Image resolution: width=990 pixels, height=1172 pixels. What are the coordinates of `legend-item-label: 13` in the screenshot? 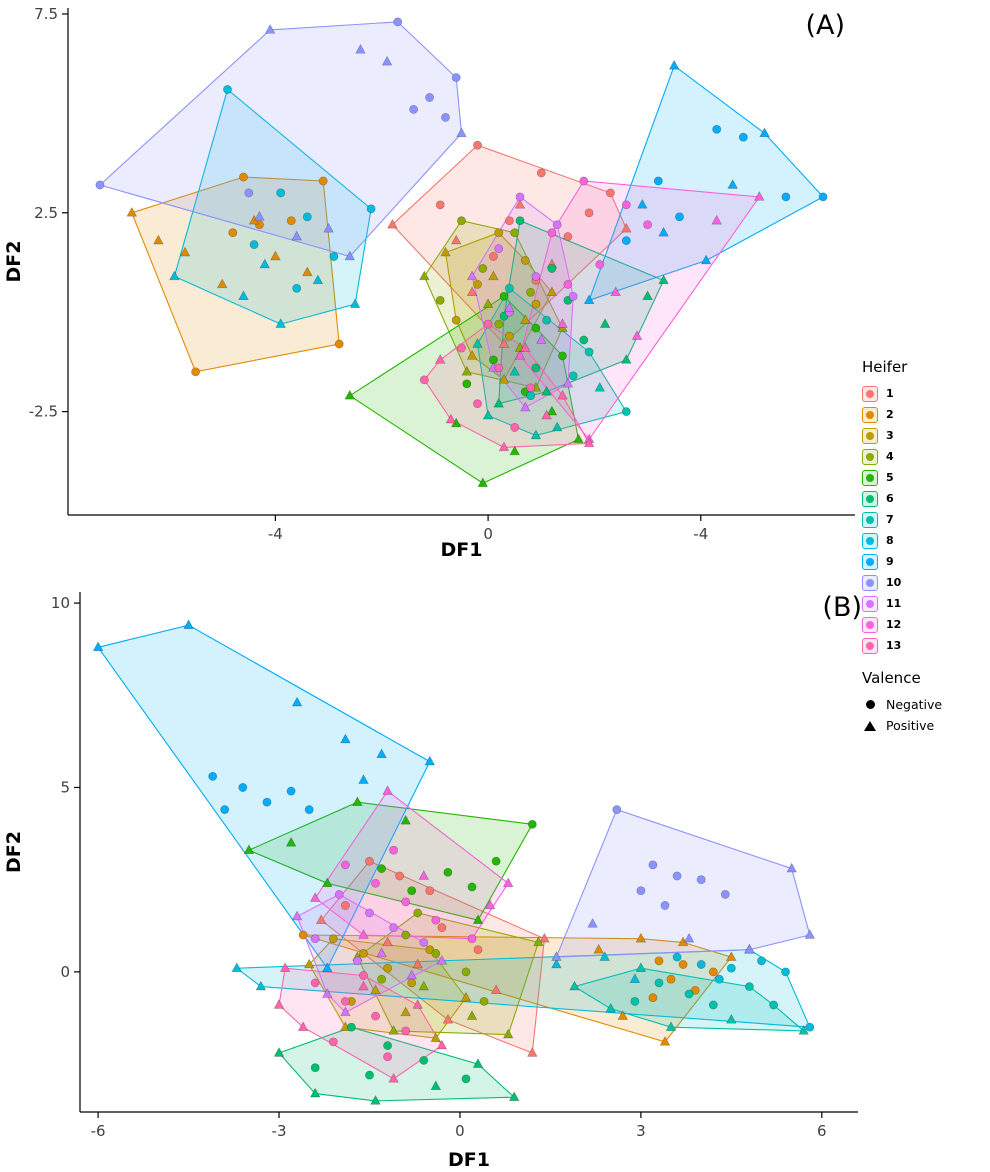 It's located at (894, 645).